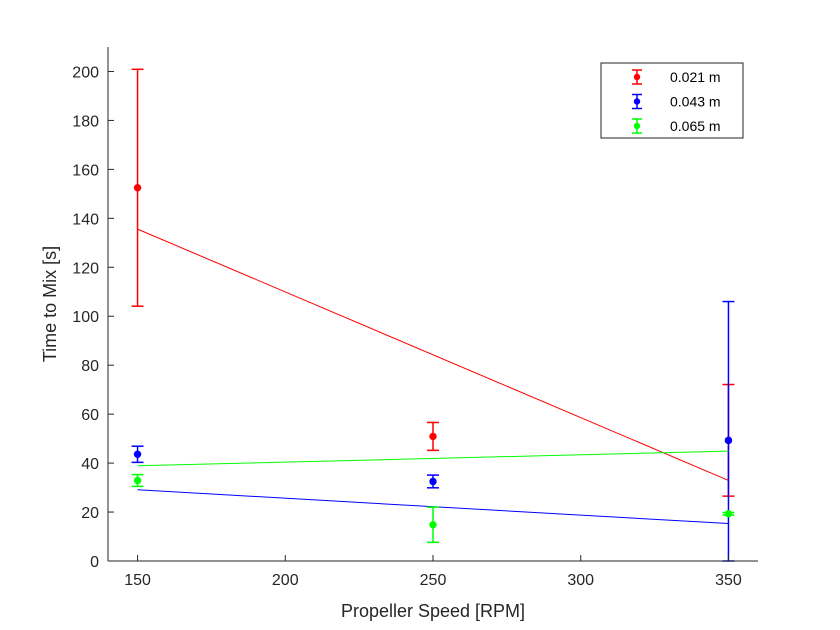 The height and width of the screenshot is (630, 840). I want to click on y-tick-label: 160, so click(85, 170).